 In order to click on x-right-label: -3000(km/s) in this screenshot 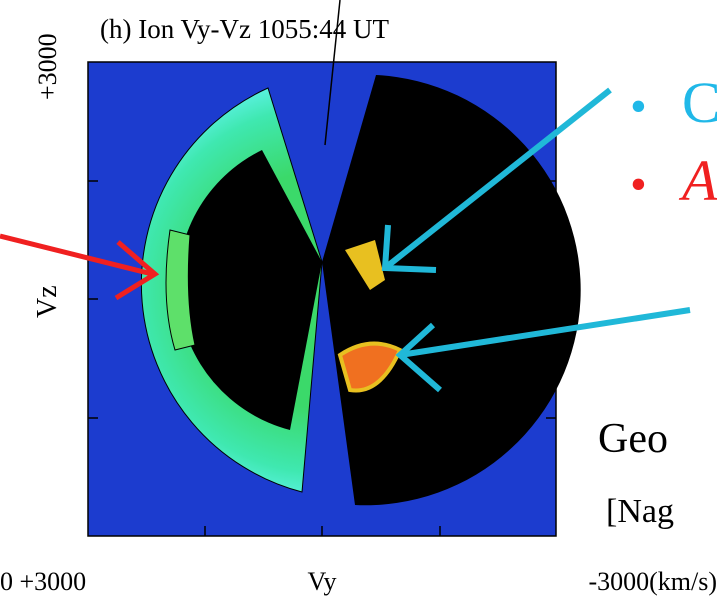, I will do `click(652, 581)`.